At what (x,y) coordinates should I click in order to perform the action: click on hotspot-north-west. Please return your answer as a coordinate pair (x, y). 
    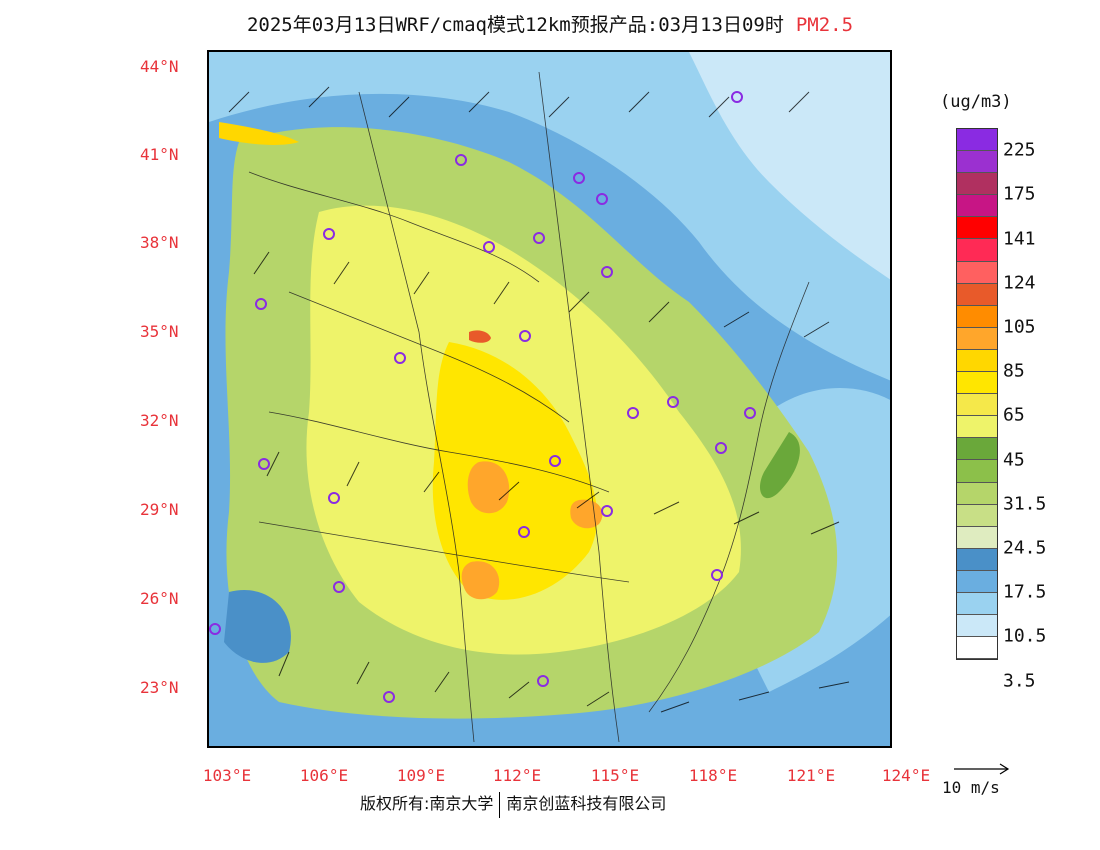
    Looking at the image, I should click on (259, 133).